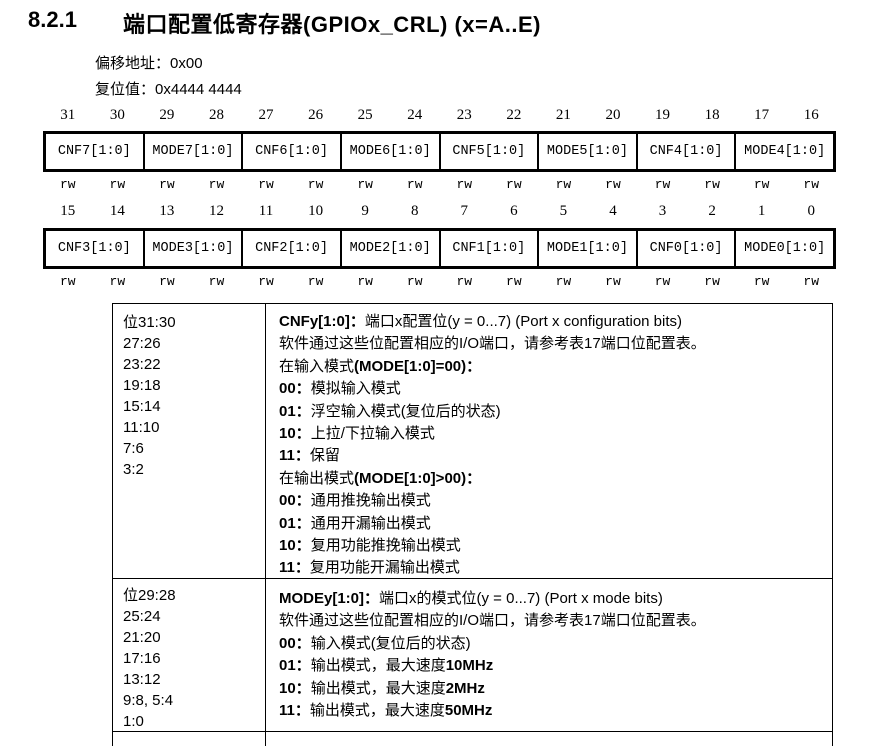 The width and height of the screenshot is (870, 746). I want to click on bit-field-cell: MODE4[1:0], so click(785, 151).